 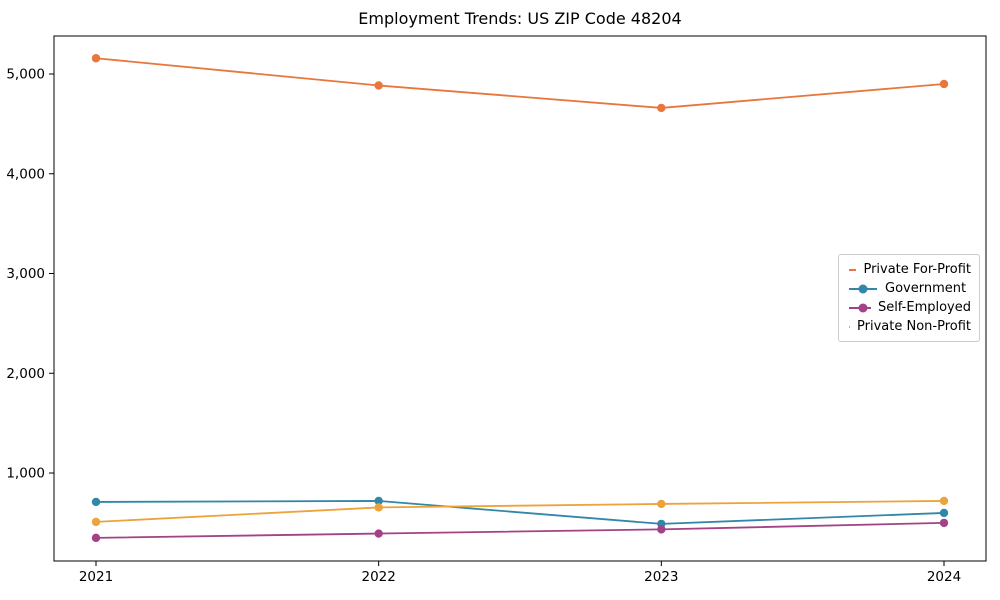 I want to click on y-tick-label: 2,000, so click(x=25, y=374).